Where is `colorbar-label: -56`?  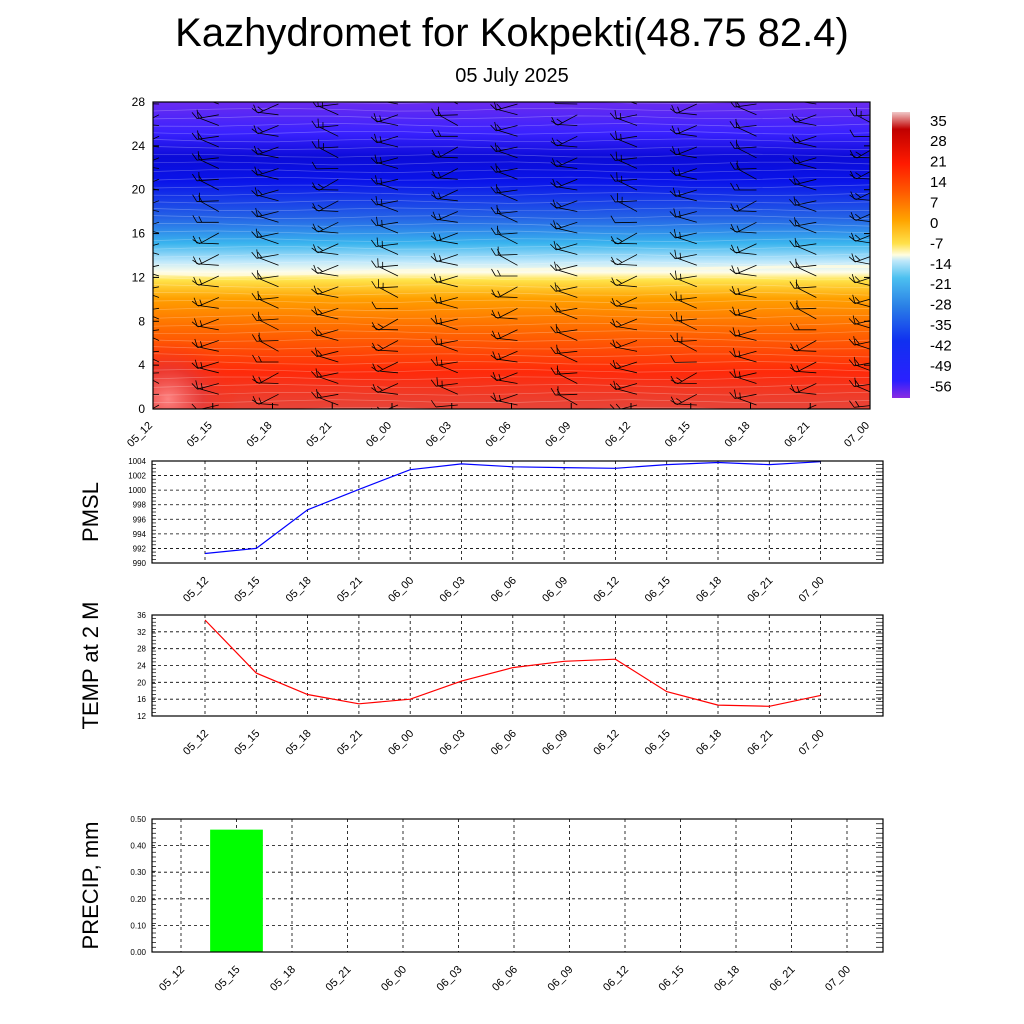
colorbar-label: -56 is located at coordinates (941, 386).